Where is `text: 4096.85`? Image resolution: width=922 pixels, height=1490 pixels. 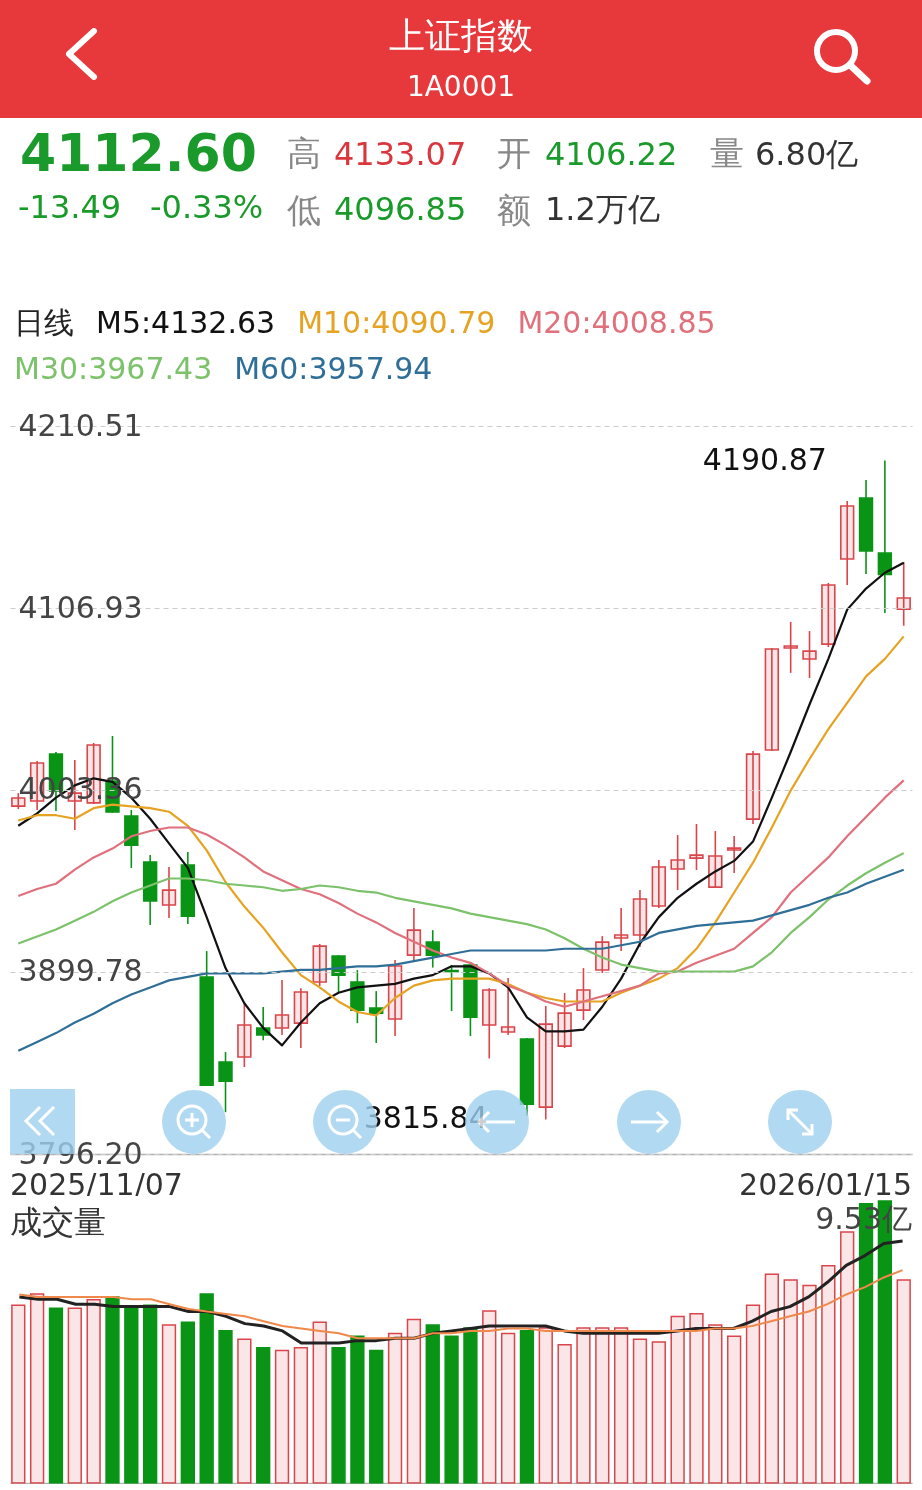
text: 4096.85 is located at coordinates (400, 209).